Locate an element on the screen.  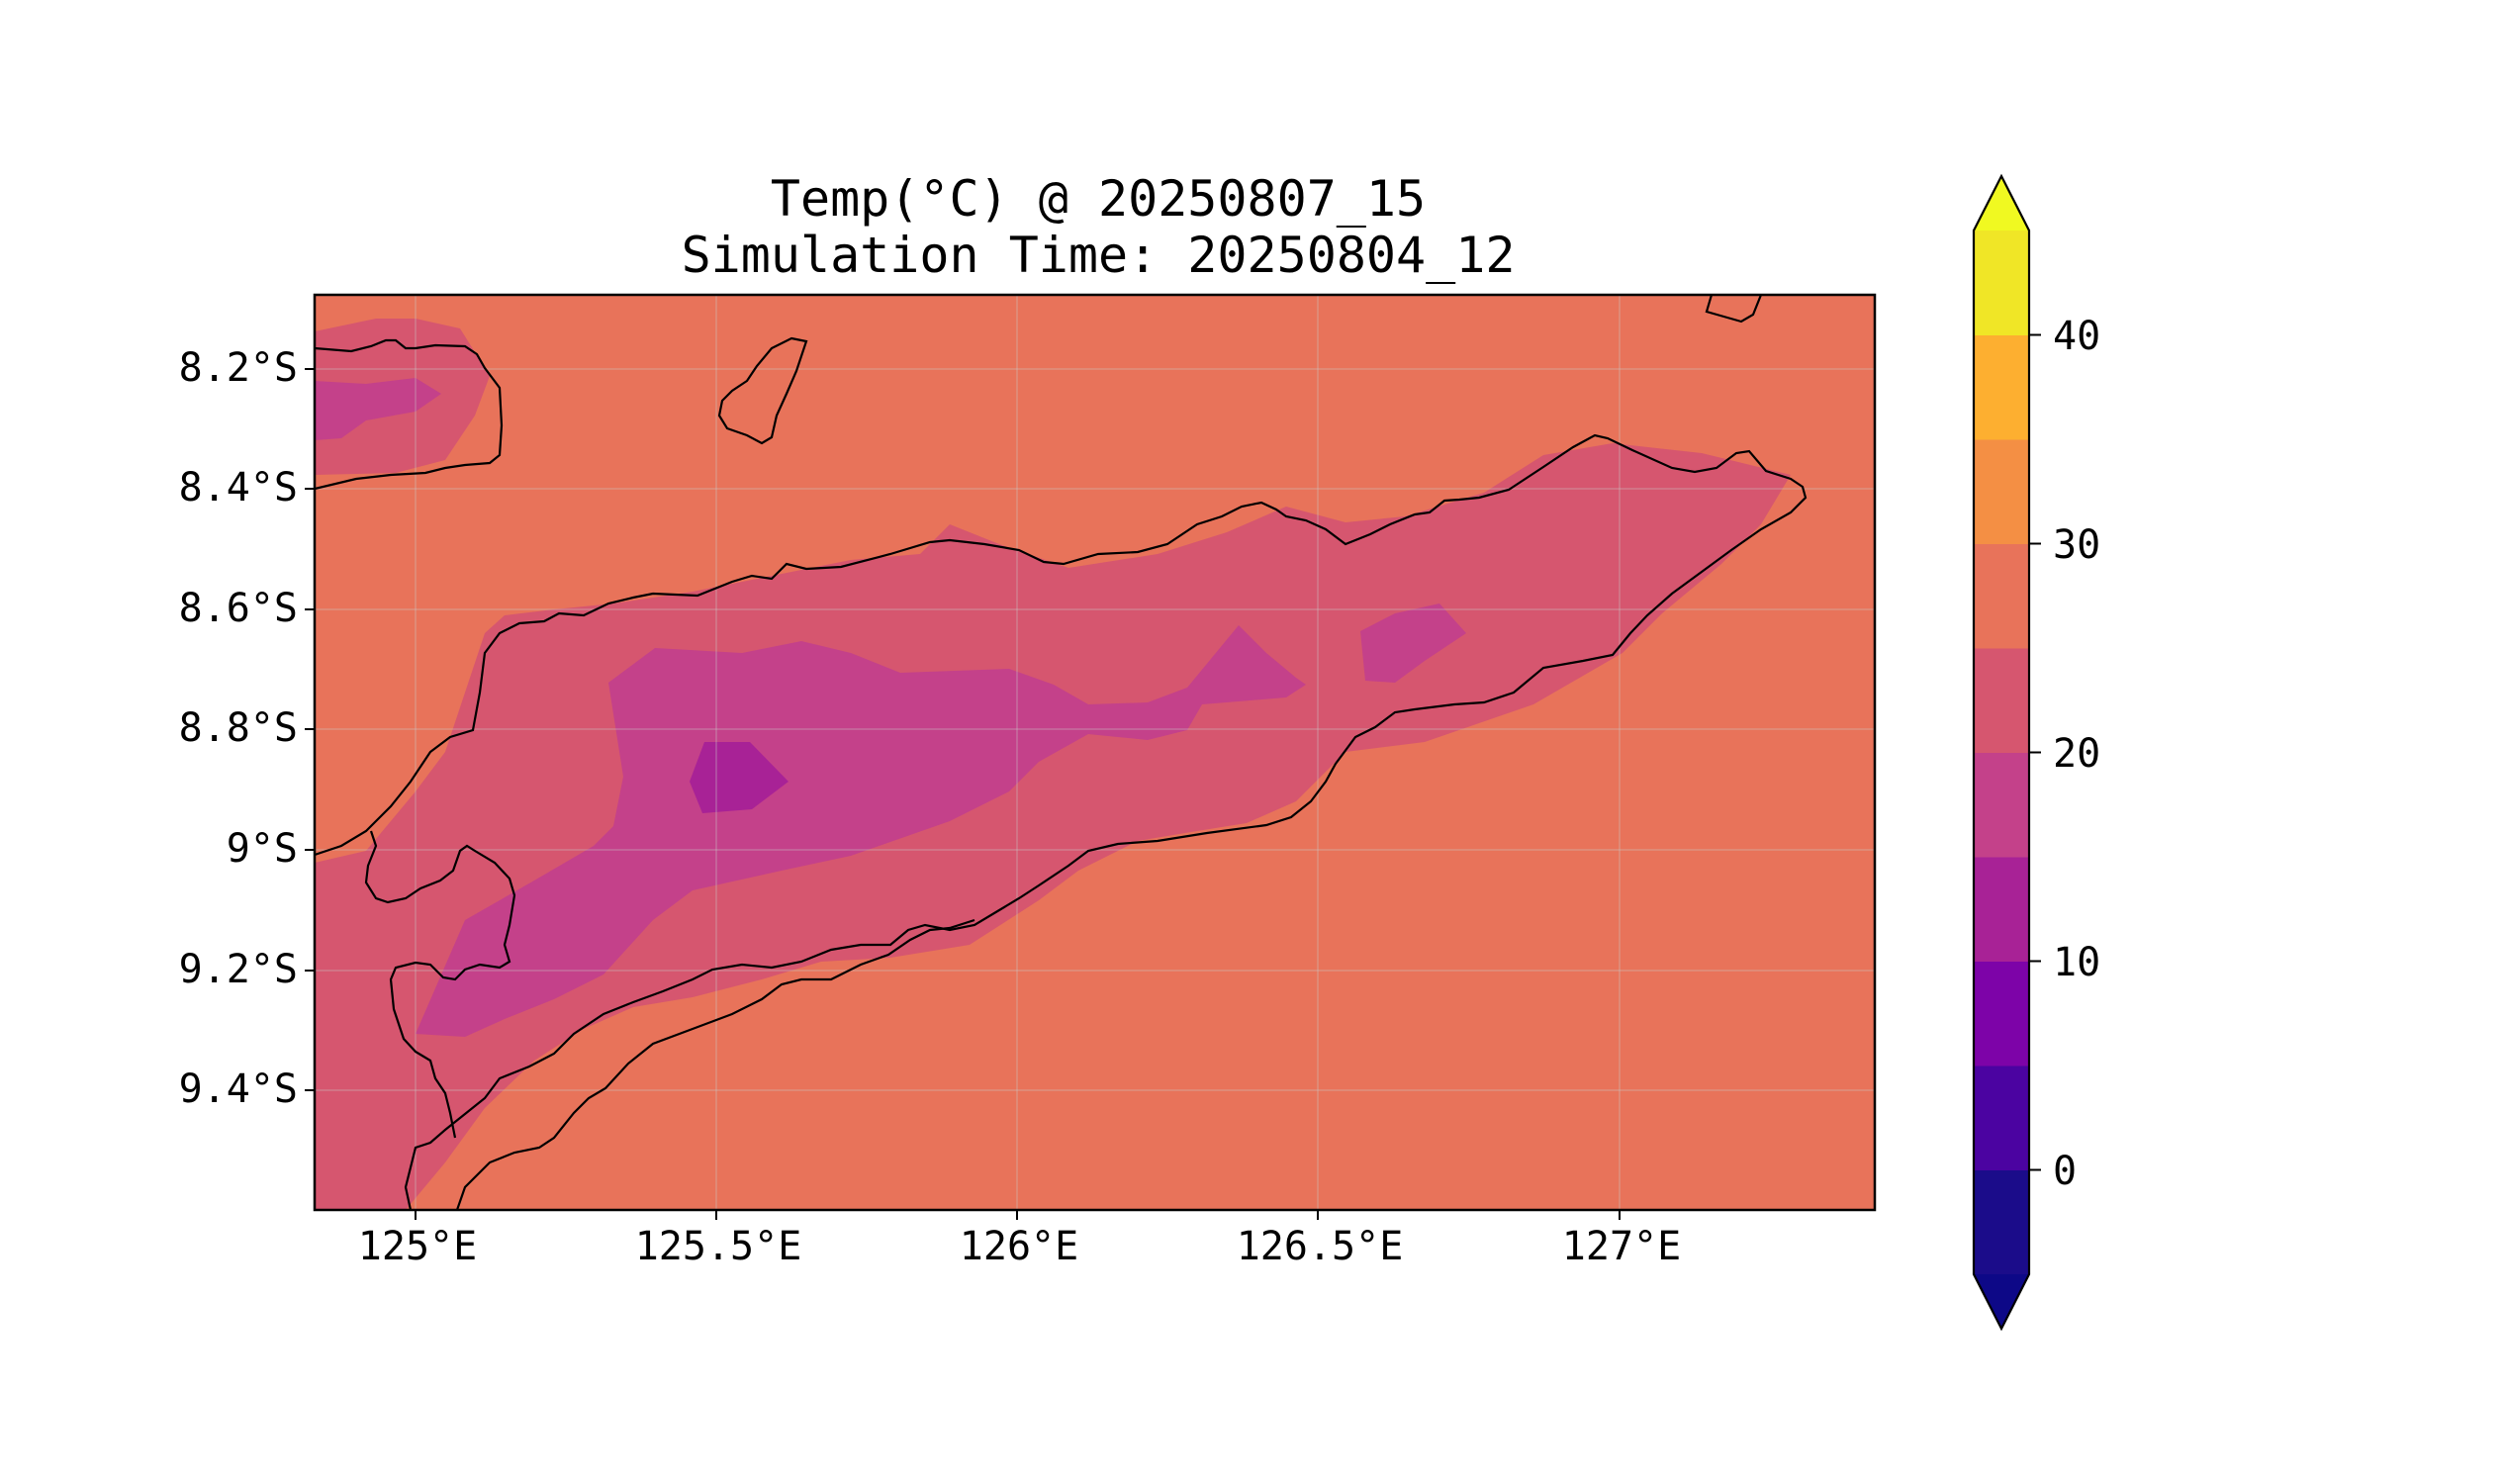
colorbar-tick-label: 40 is located at coordinates (2077, 336).